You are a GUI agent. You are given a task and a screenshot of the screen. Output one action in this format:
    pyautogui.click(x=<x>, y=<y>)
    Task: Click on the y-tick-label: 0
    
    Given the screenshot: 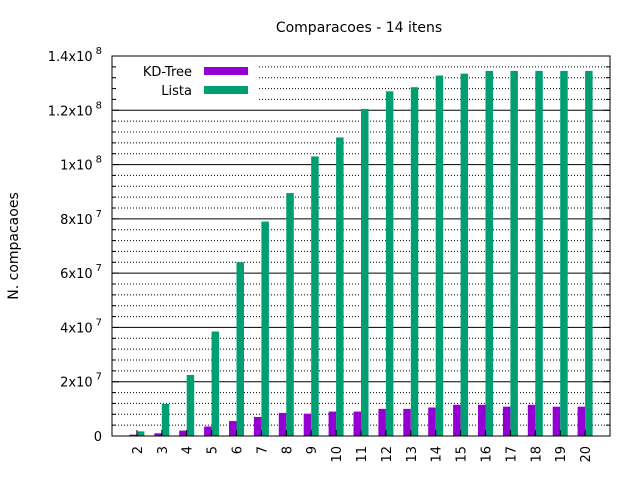 What is the action you would take?
    pyautogui.click(x=98, y=437)
    